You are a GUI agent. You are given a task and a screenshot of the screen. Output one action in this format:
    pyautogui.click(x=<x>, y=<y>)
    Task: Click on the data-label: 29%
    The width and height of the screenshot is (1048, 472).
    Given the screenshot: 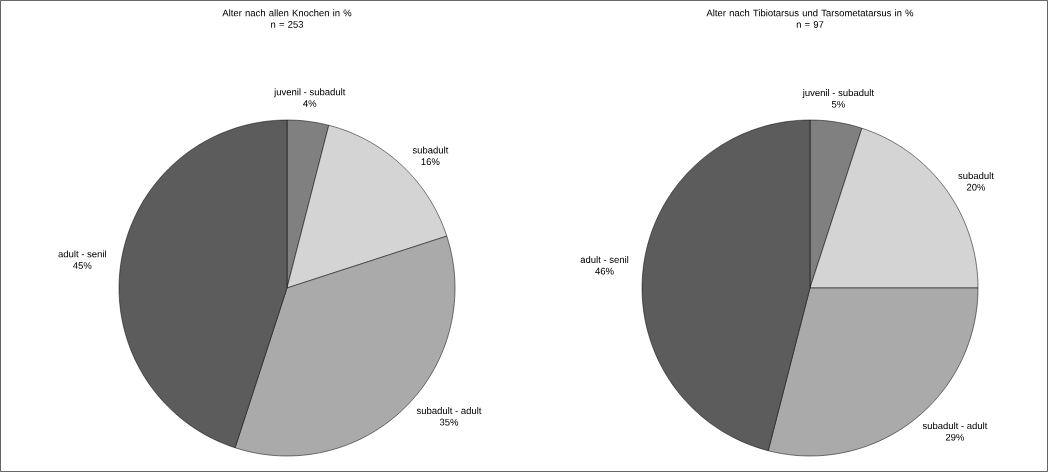 What is the action you would take?
    pyautogui.click(x=955, y=437)
    